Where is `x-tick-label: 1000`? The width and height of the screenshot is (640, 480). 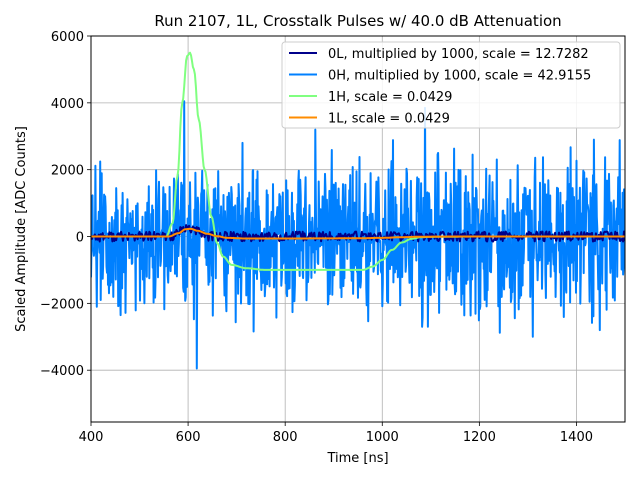
x-tick-label: 1000 is located at coordinates (382, 437).